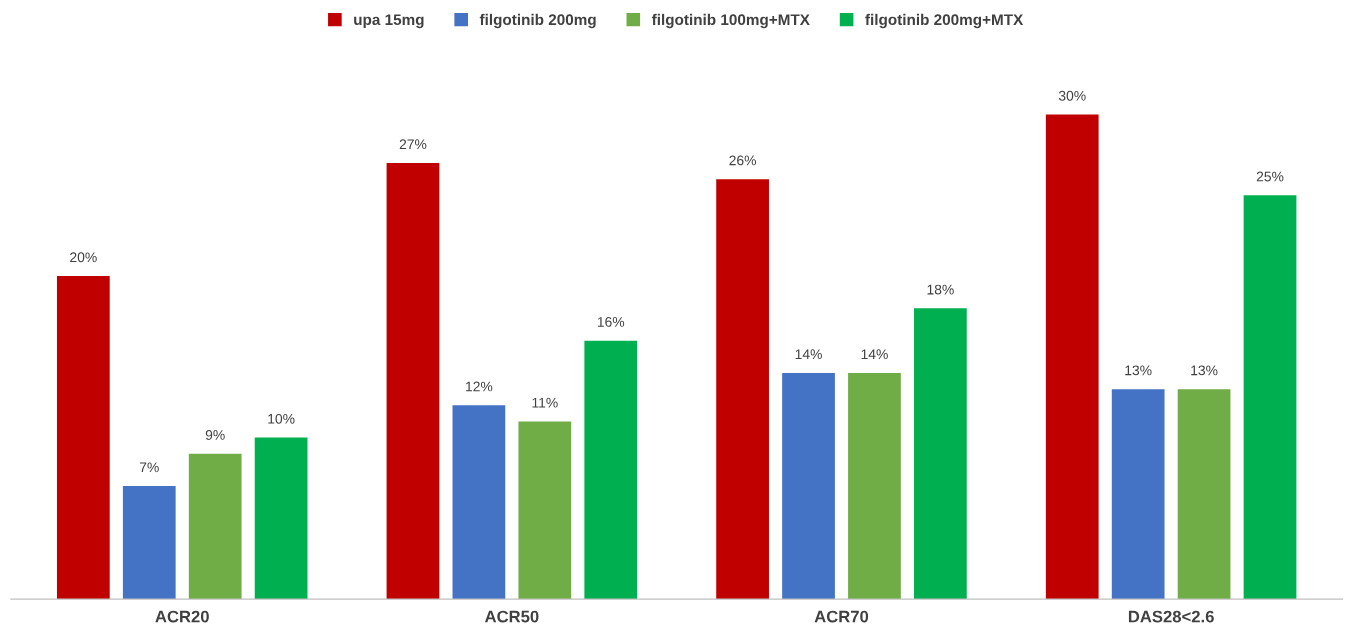 This screenshot has height=636, width=1352. What do you see at coordinates (511, 616) in the screenshot?
I see `x-tick-label: ACR50` at bounding box center [511, 616].